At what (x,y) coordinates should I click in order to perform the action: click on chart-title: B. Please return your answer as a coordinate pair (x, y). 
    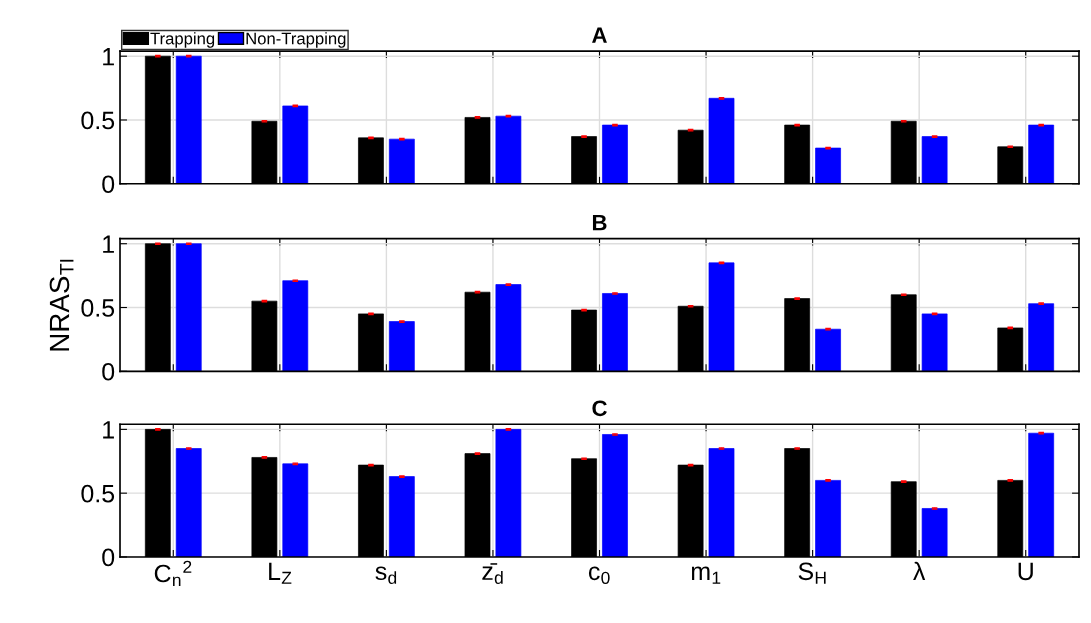
    Looking at the image, I should click on (599, 222).